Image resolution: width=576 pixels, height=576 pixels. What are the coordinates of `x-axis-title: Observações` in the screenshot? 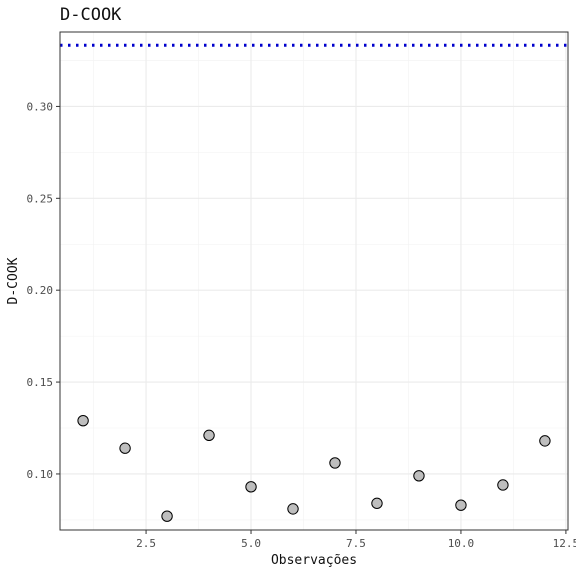 It's located at (314, 560).